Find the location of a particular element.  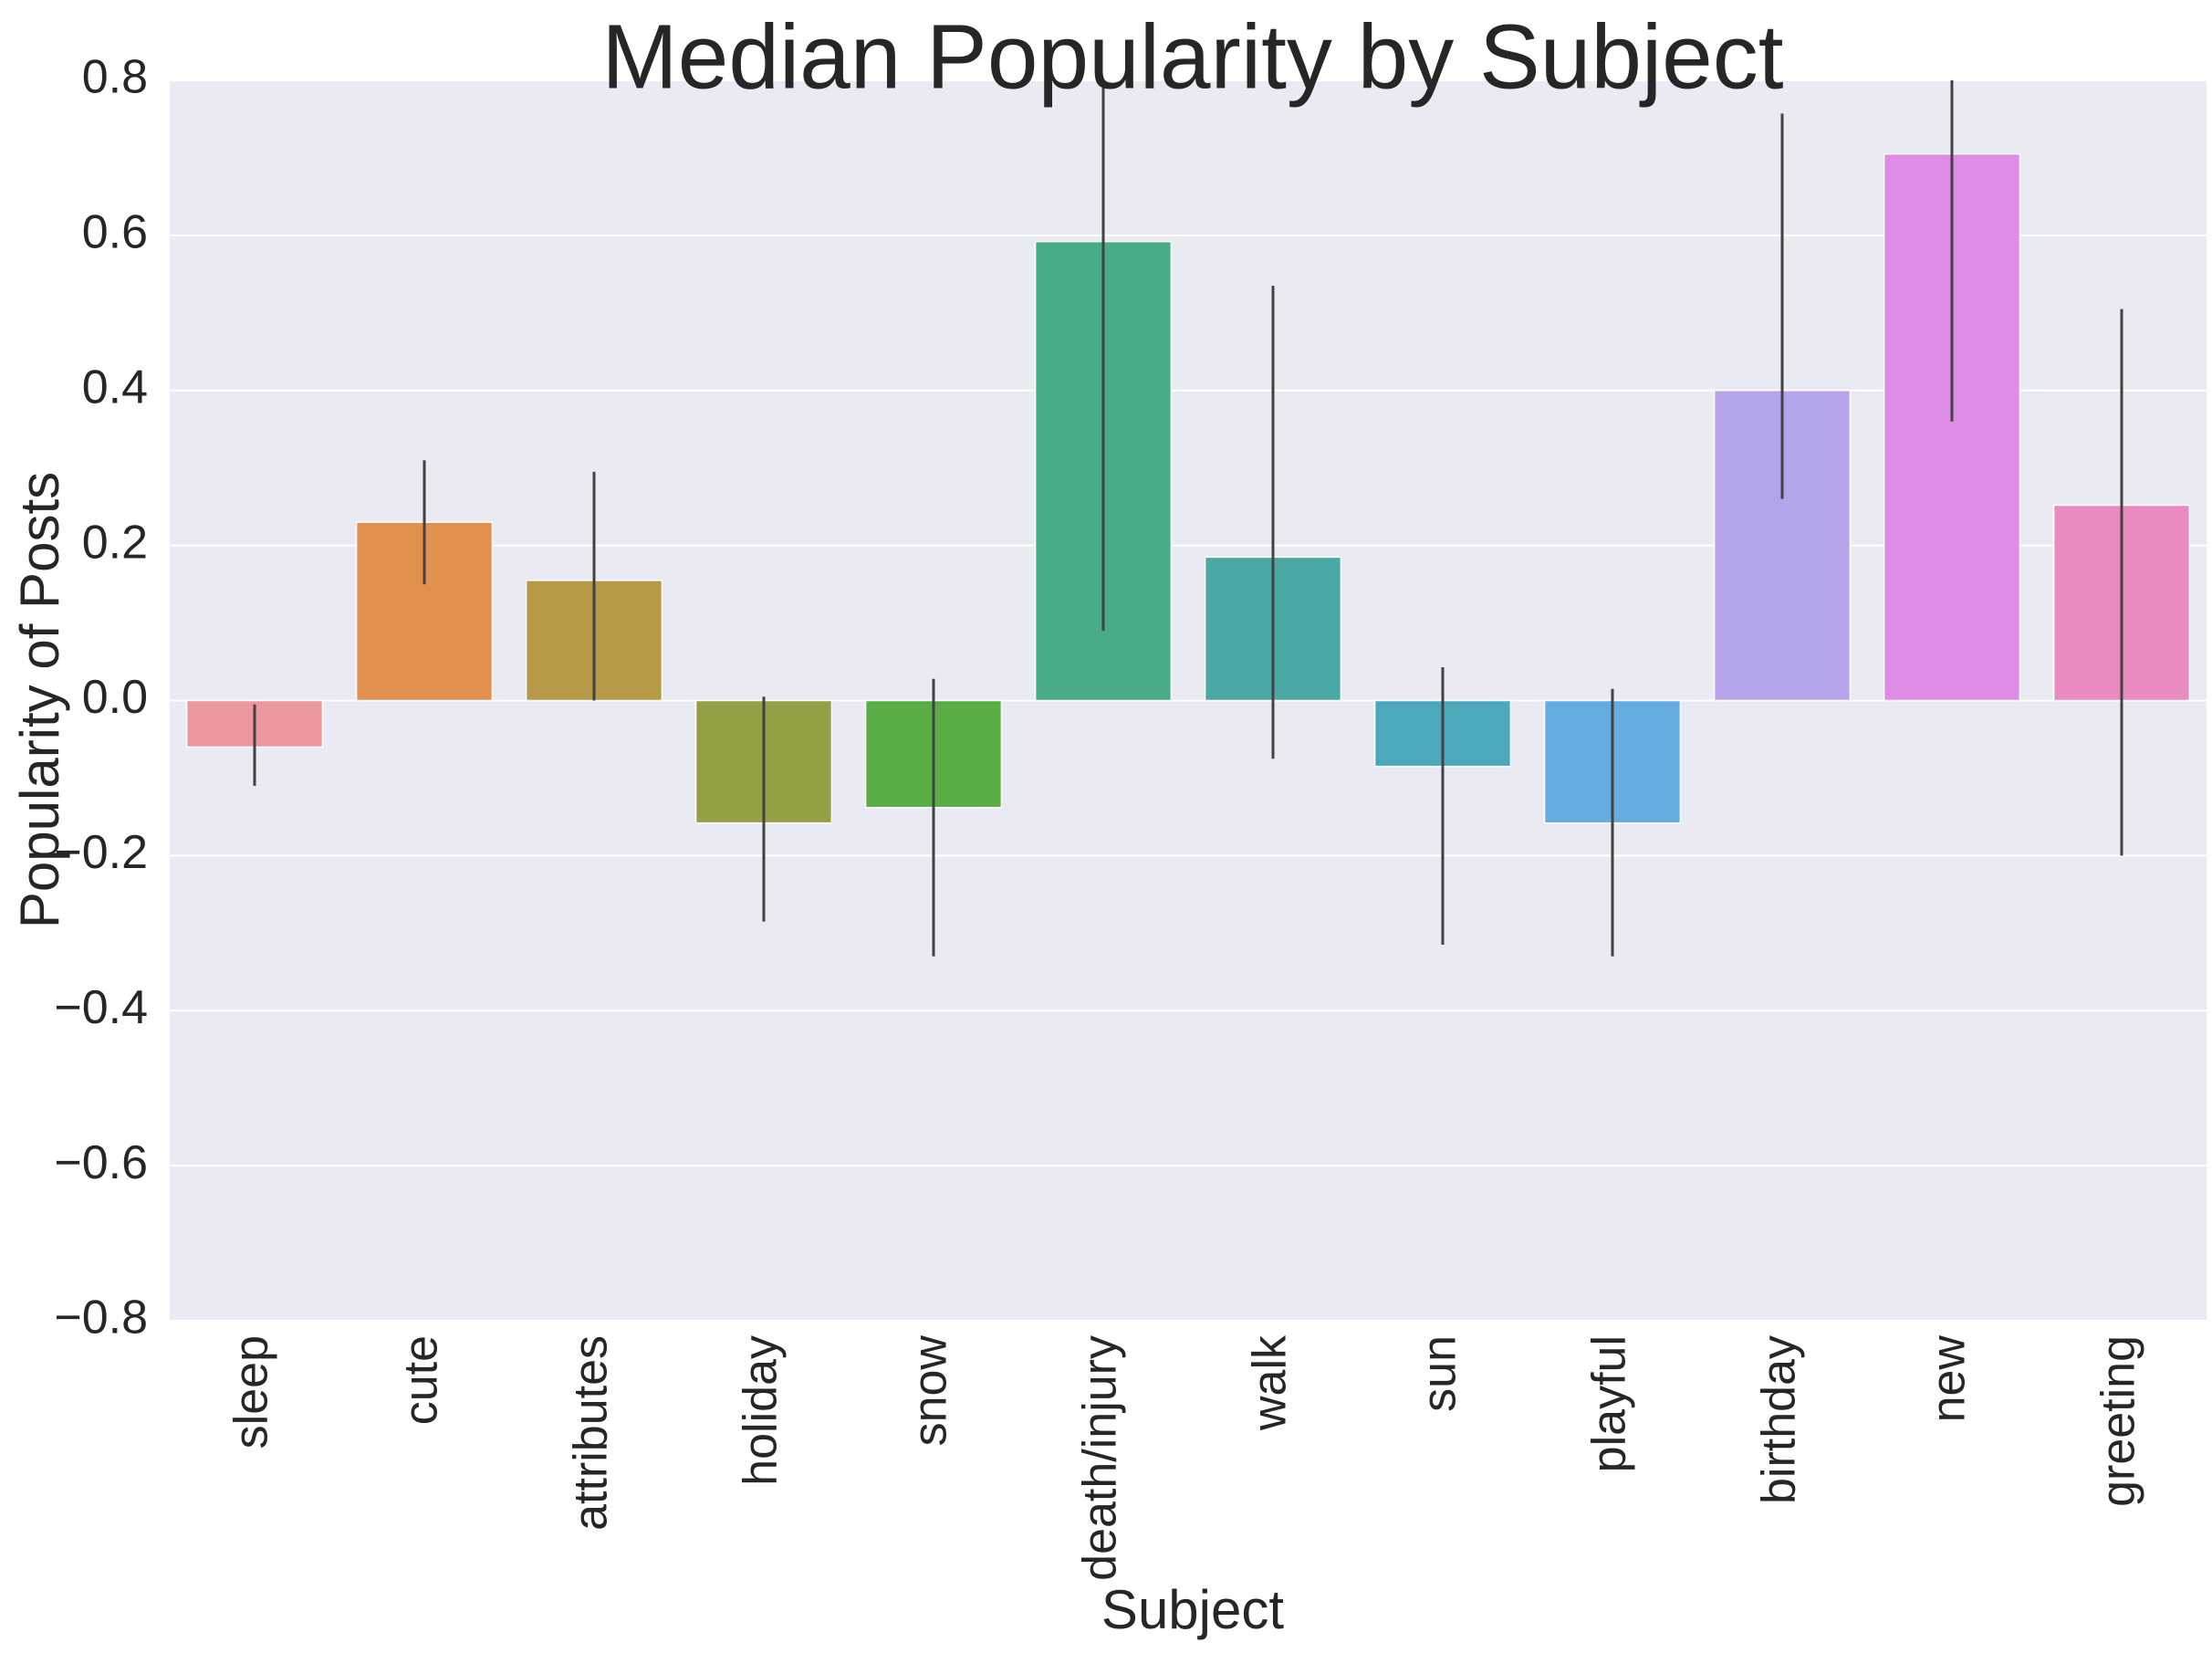

y-tick-label: 0.8 is located at coordinates (115, 77).